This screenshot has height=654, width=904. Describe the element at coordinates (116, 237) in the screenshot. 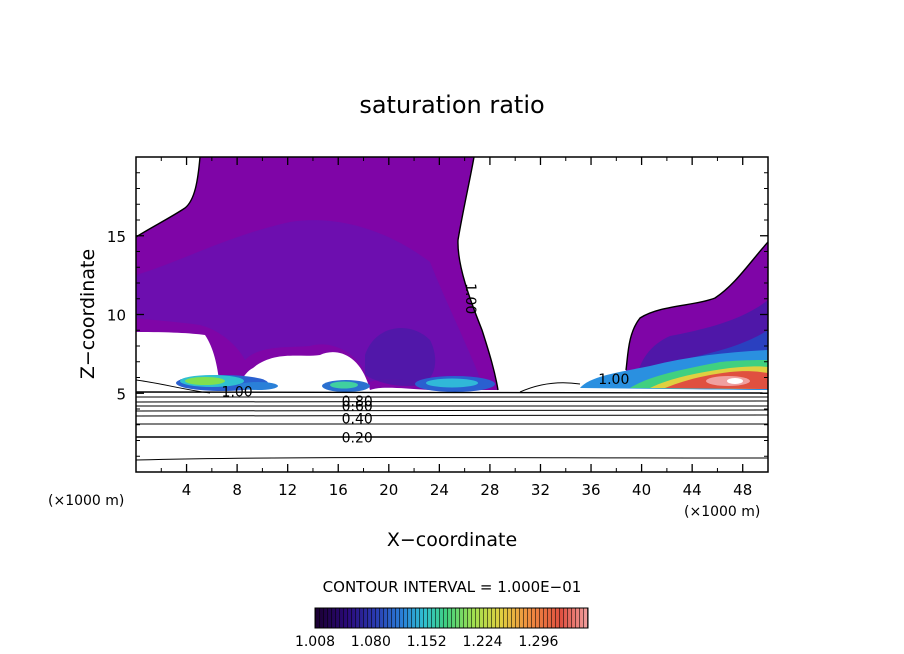

I see `y-tick-label-2: 15` at that location.